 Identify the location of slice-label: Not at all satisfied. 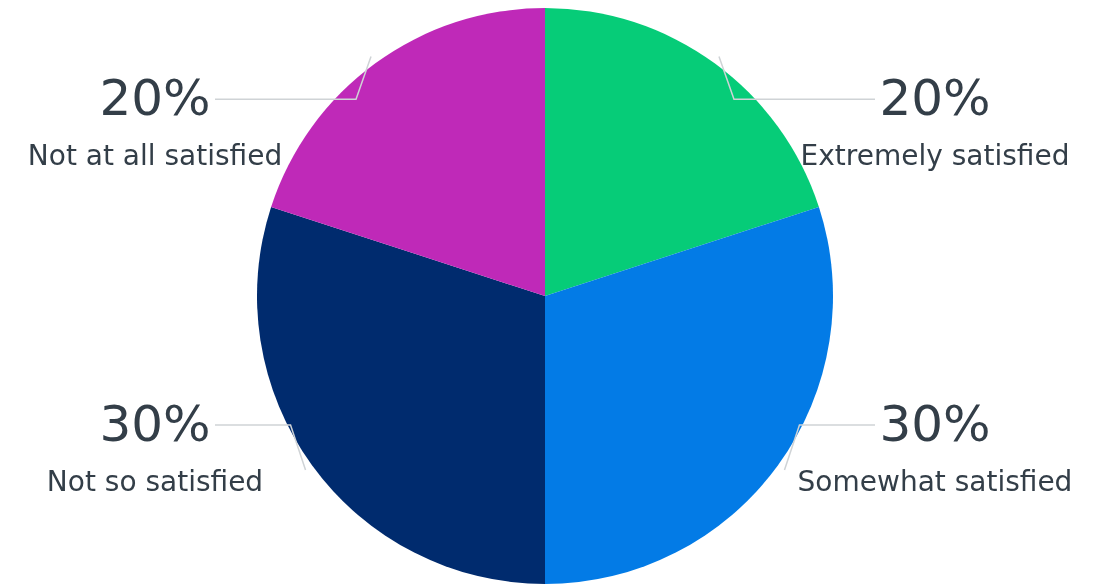
(155, 156).